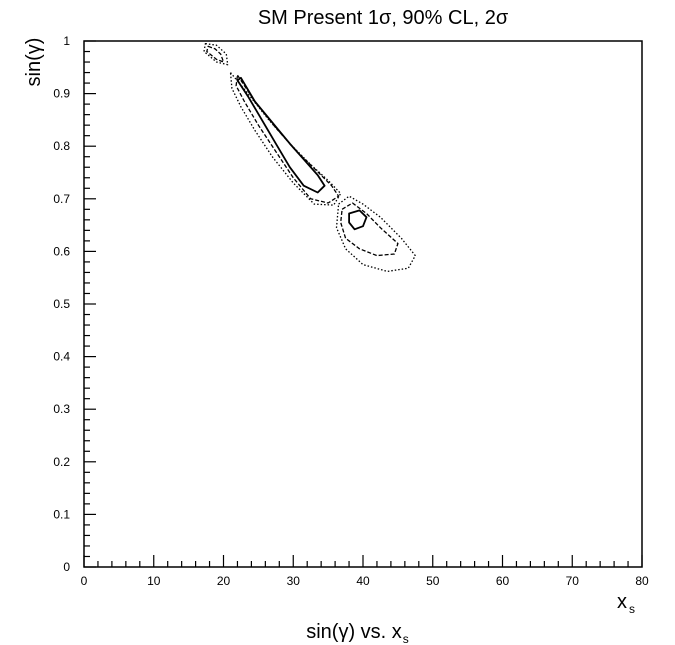 The width and height of the screenshot is (675, 645). I want to click on x-tick-label: 40, so click(363, 581).